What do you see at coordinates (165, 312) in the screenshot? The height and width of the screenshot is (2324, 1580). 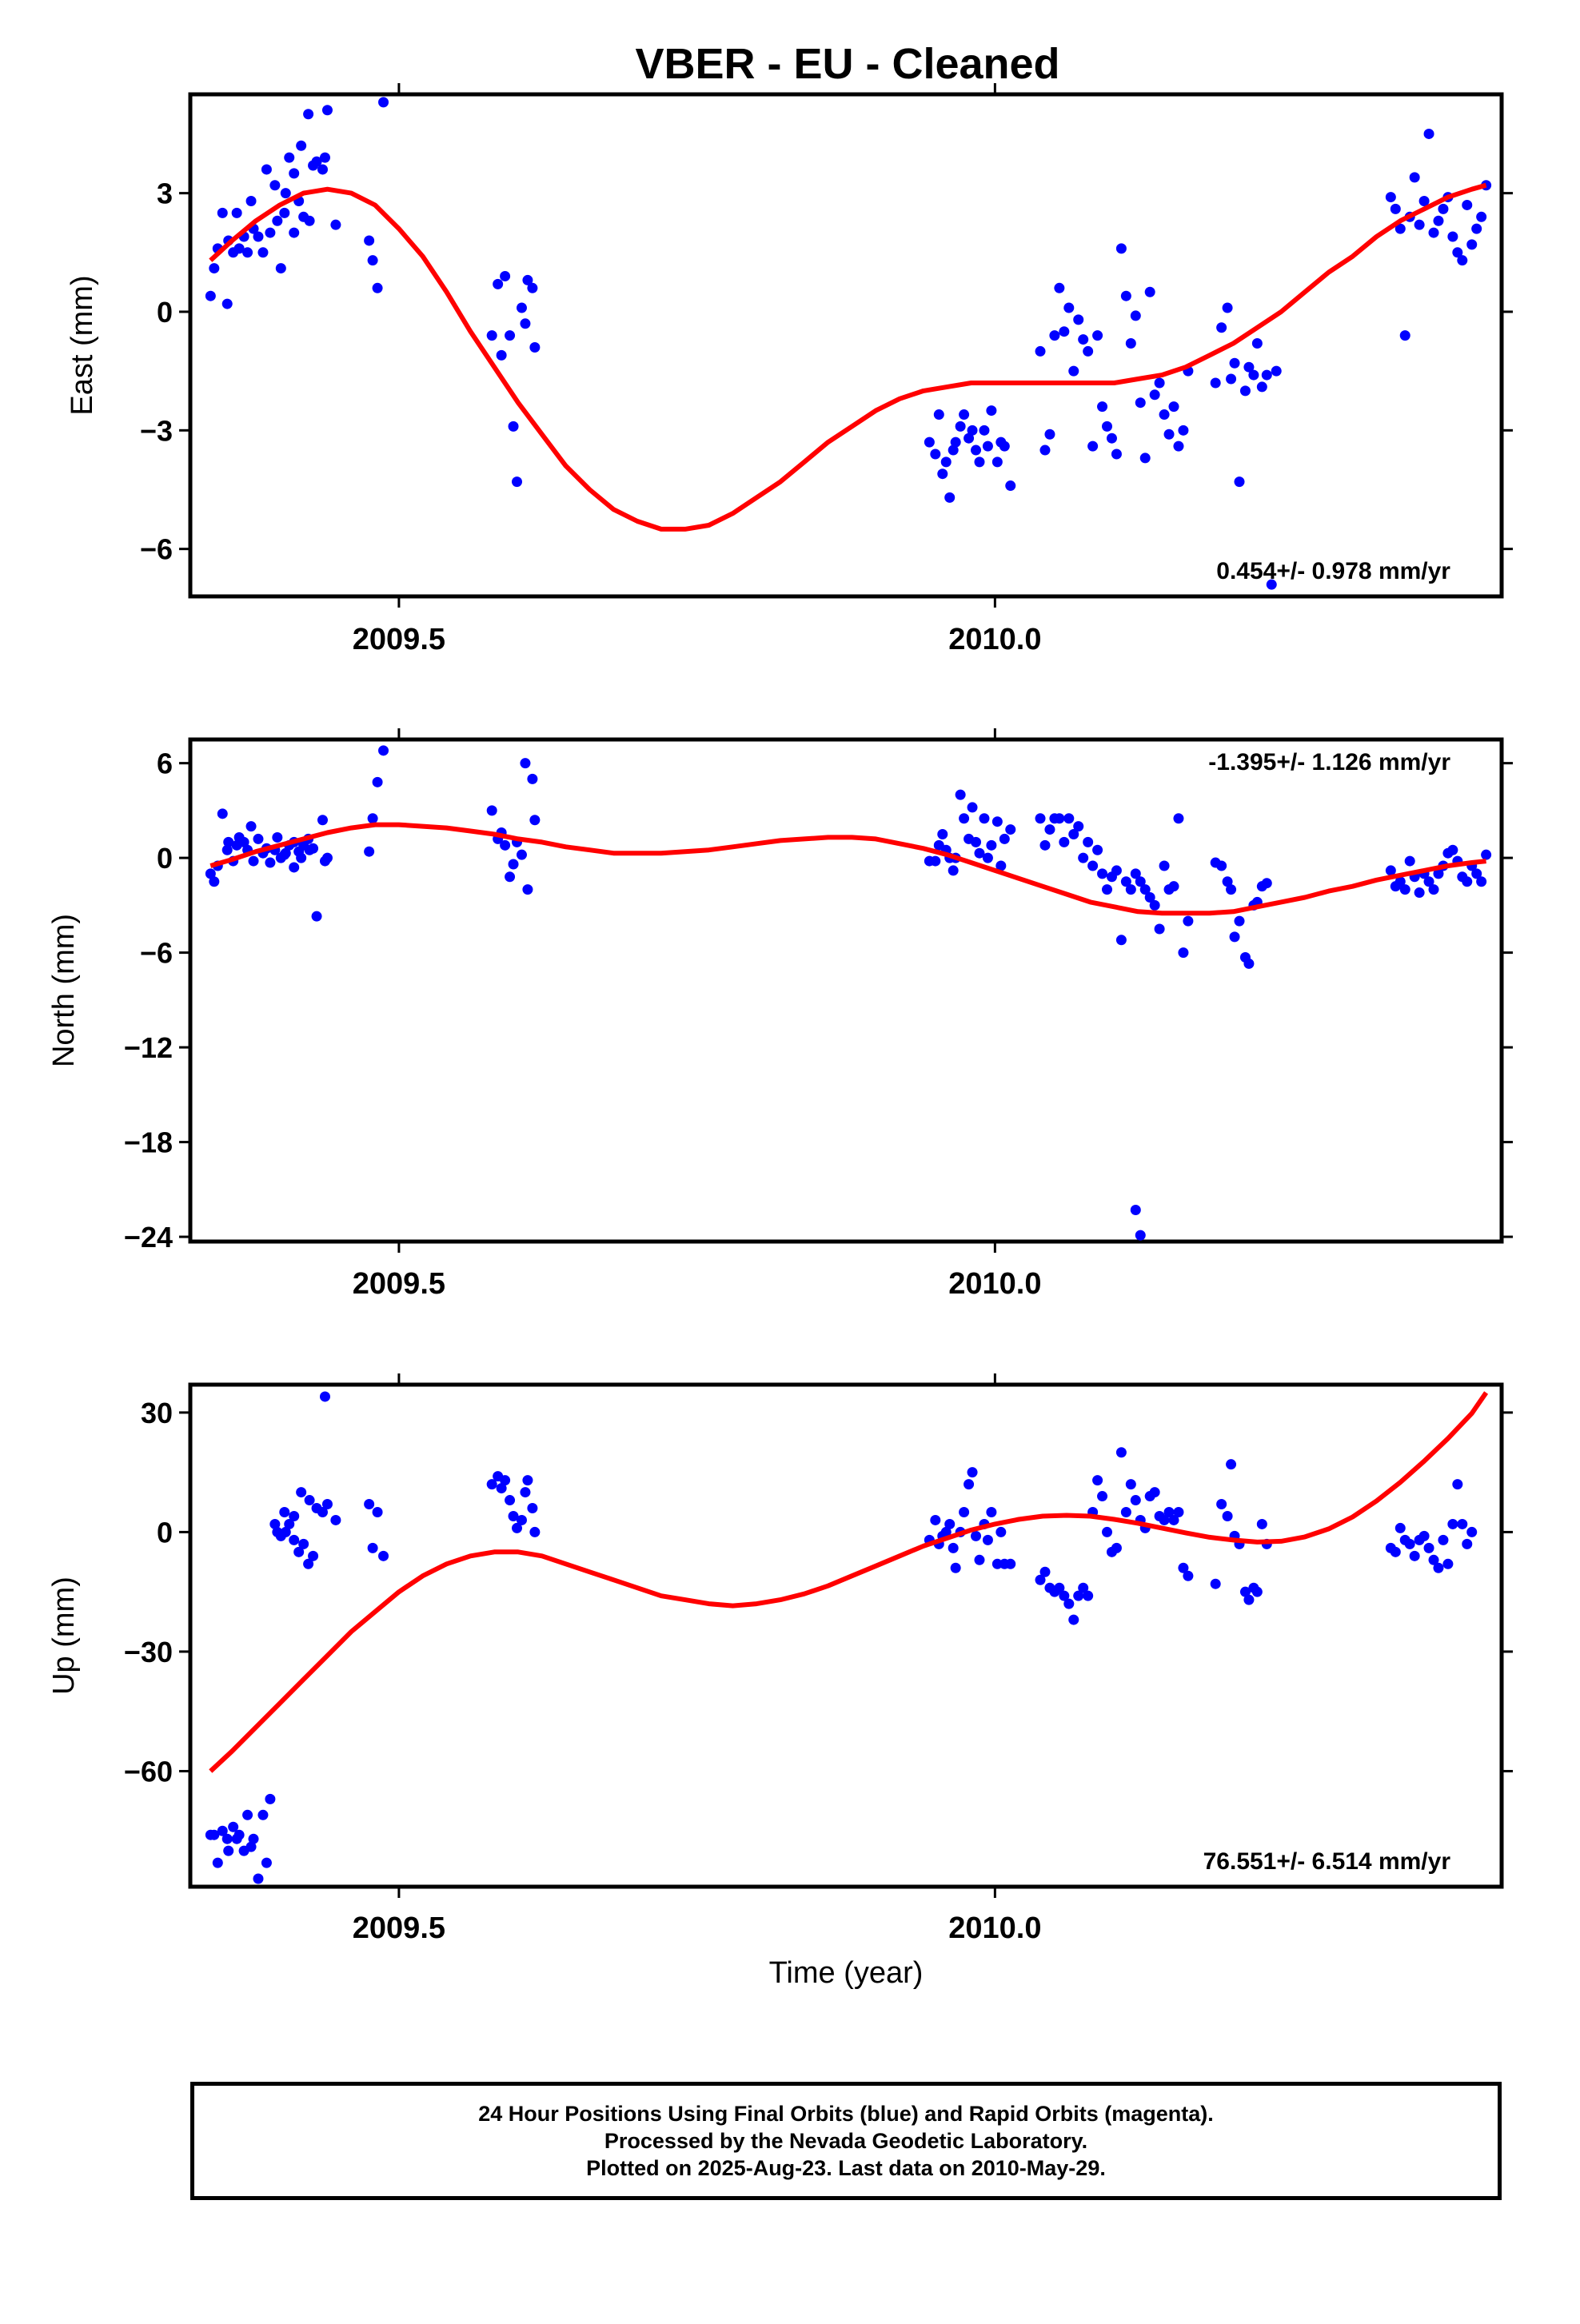 I see `y-tick-label: 0` at bounding box center [165, 312].